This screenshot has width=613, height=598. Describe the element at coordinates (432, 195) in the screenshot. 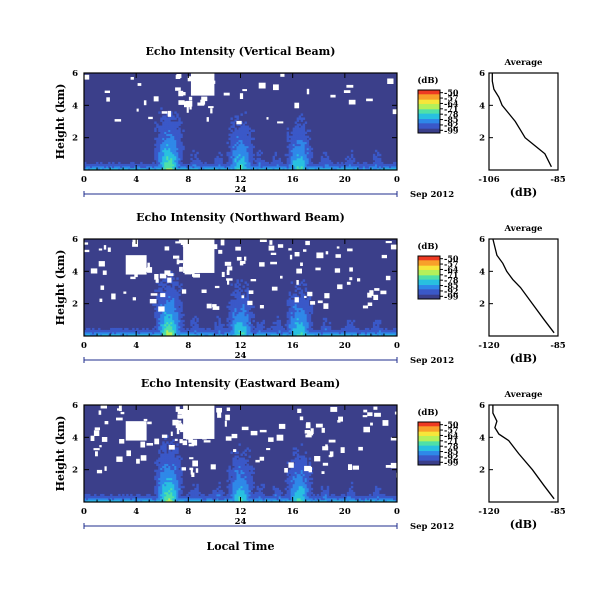

I see `date-label: Sep 2012` at that location.